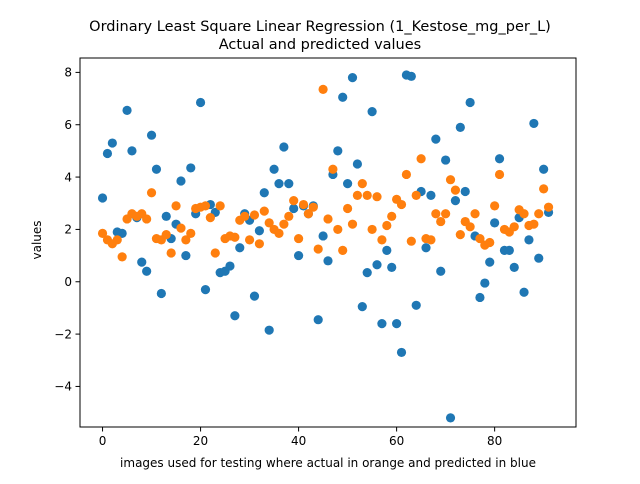  Describe the element at coordinates (68, 73) in the screenshot. I see `y-tick-label: 8` at that location.